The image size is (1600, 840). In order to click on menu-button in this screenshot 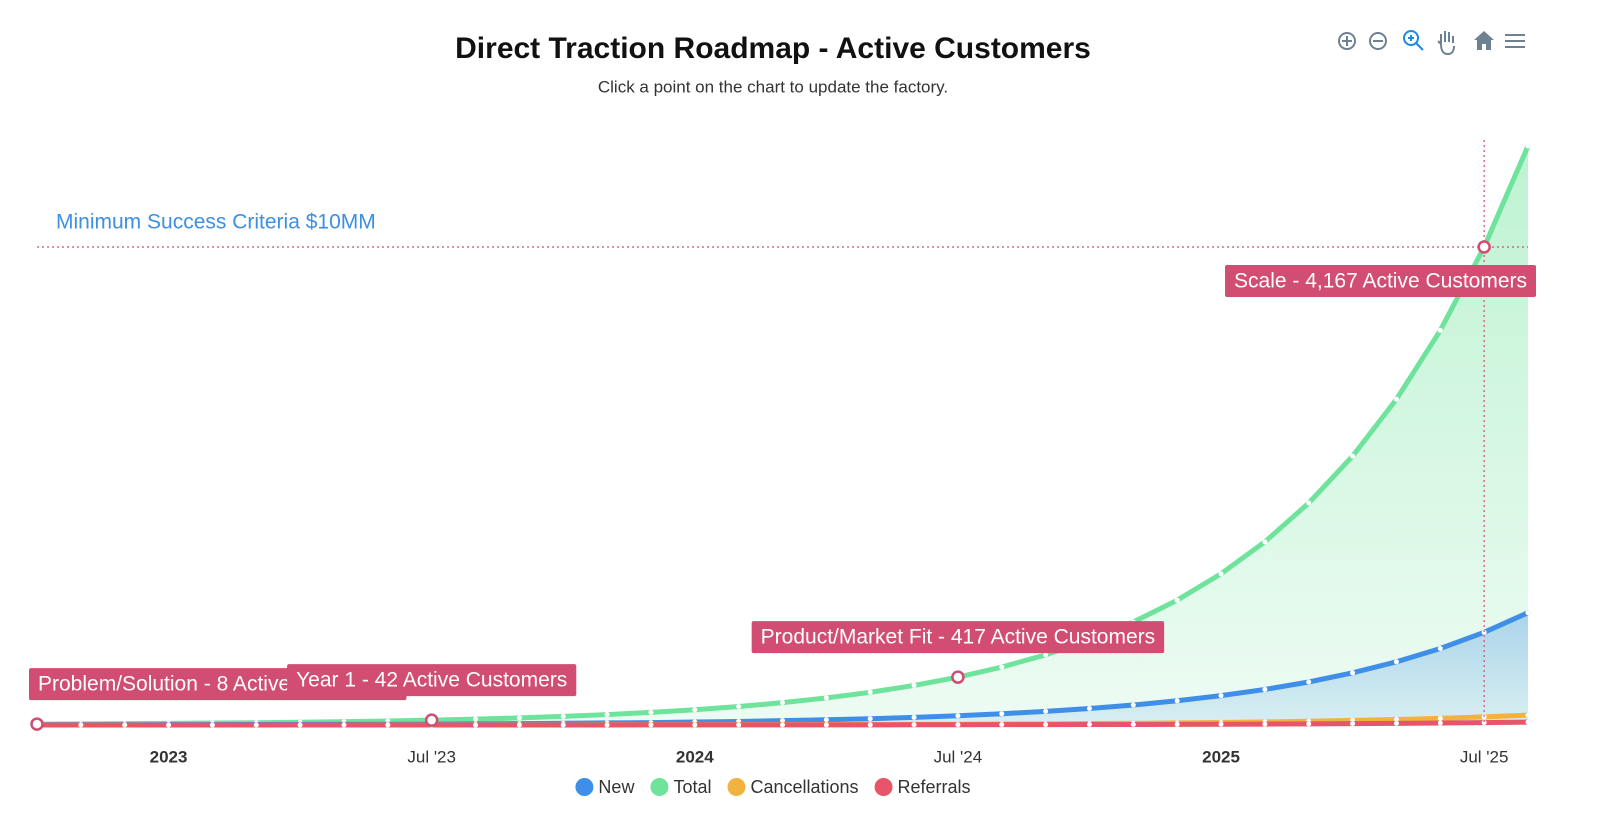, I will do `click(1515, 41)`.